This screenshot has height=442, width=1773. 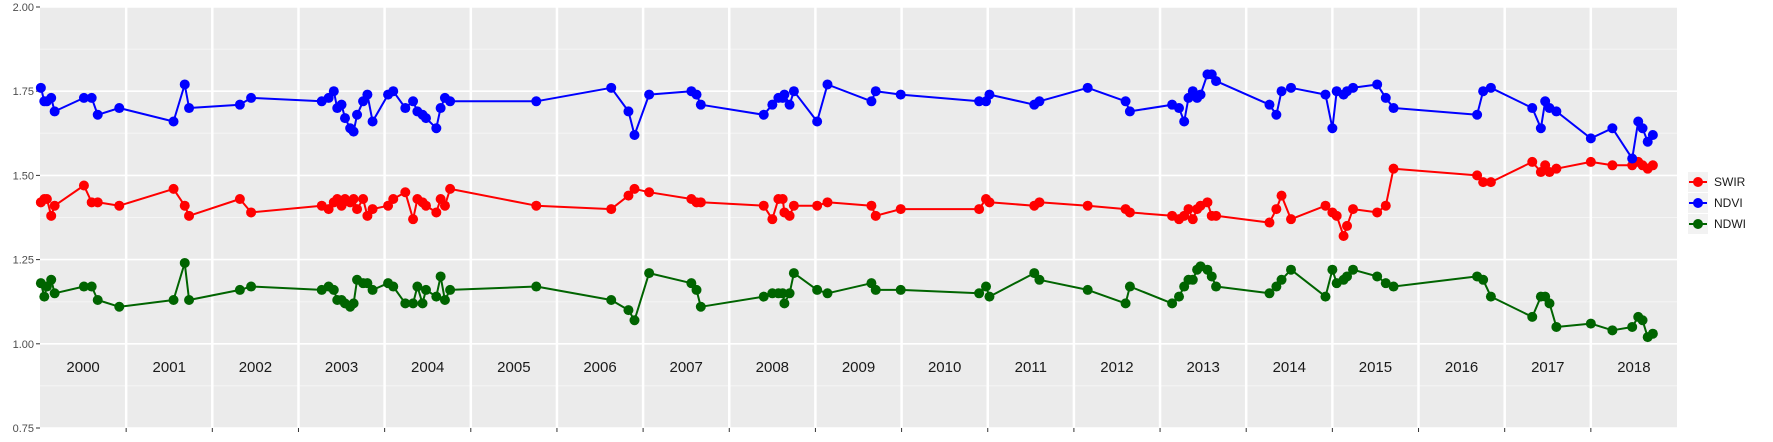 I want to click on year-label: 2004, so click(x=427, y=367).